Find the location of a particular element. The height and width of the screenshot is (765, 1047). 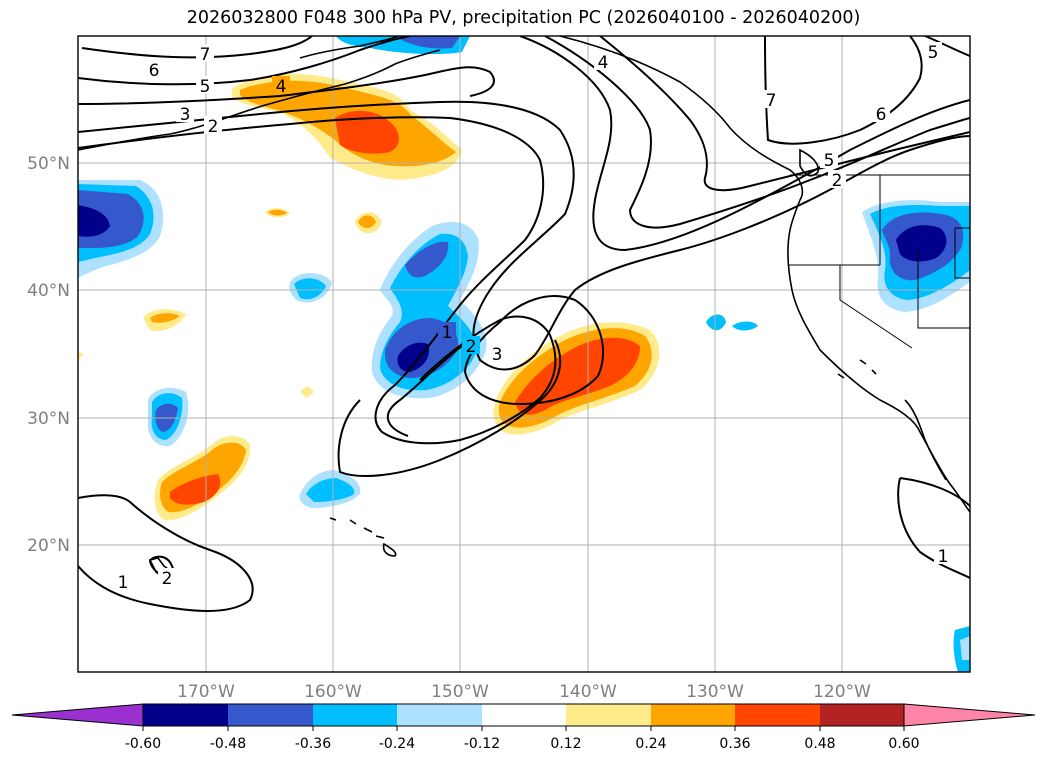

colorbar-tick-label: 0.36 is located at coordinates (734, 744).